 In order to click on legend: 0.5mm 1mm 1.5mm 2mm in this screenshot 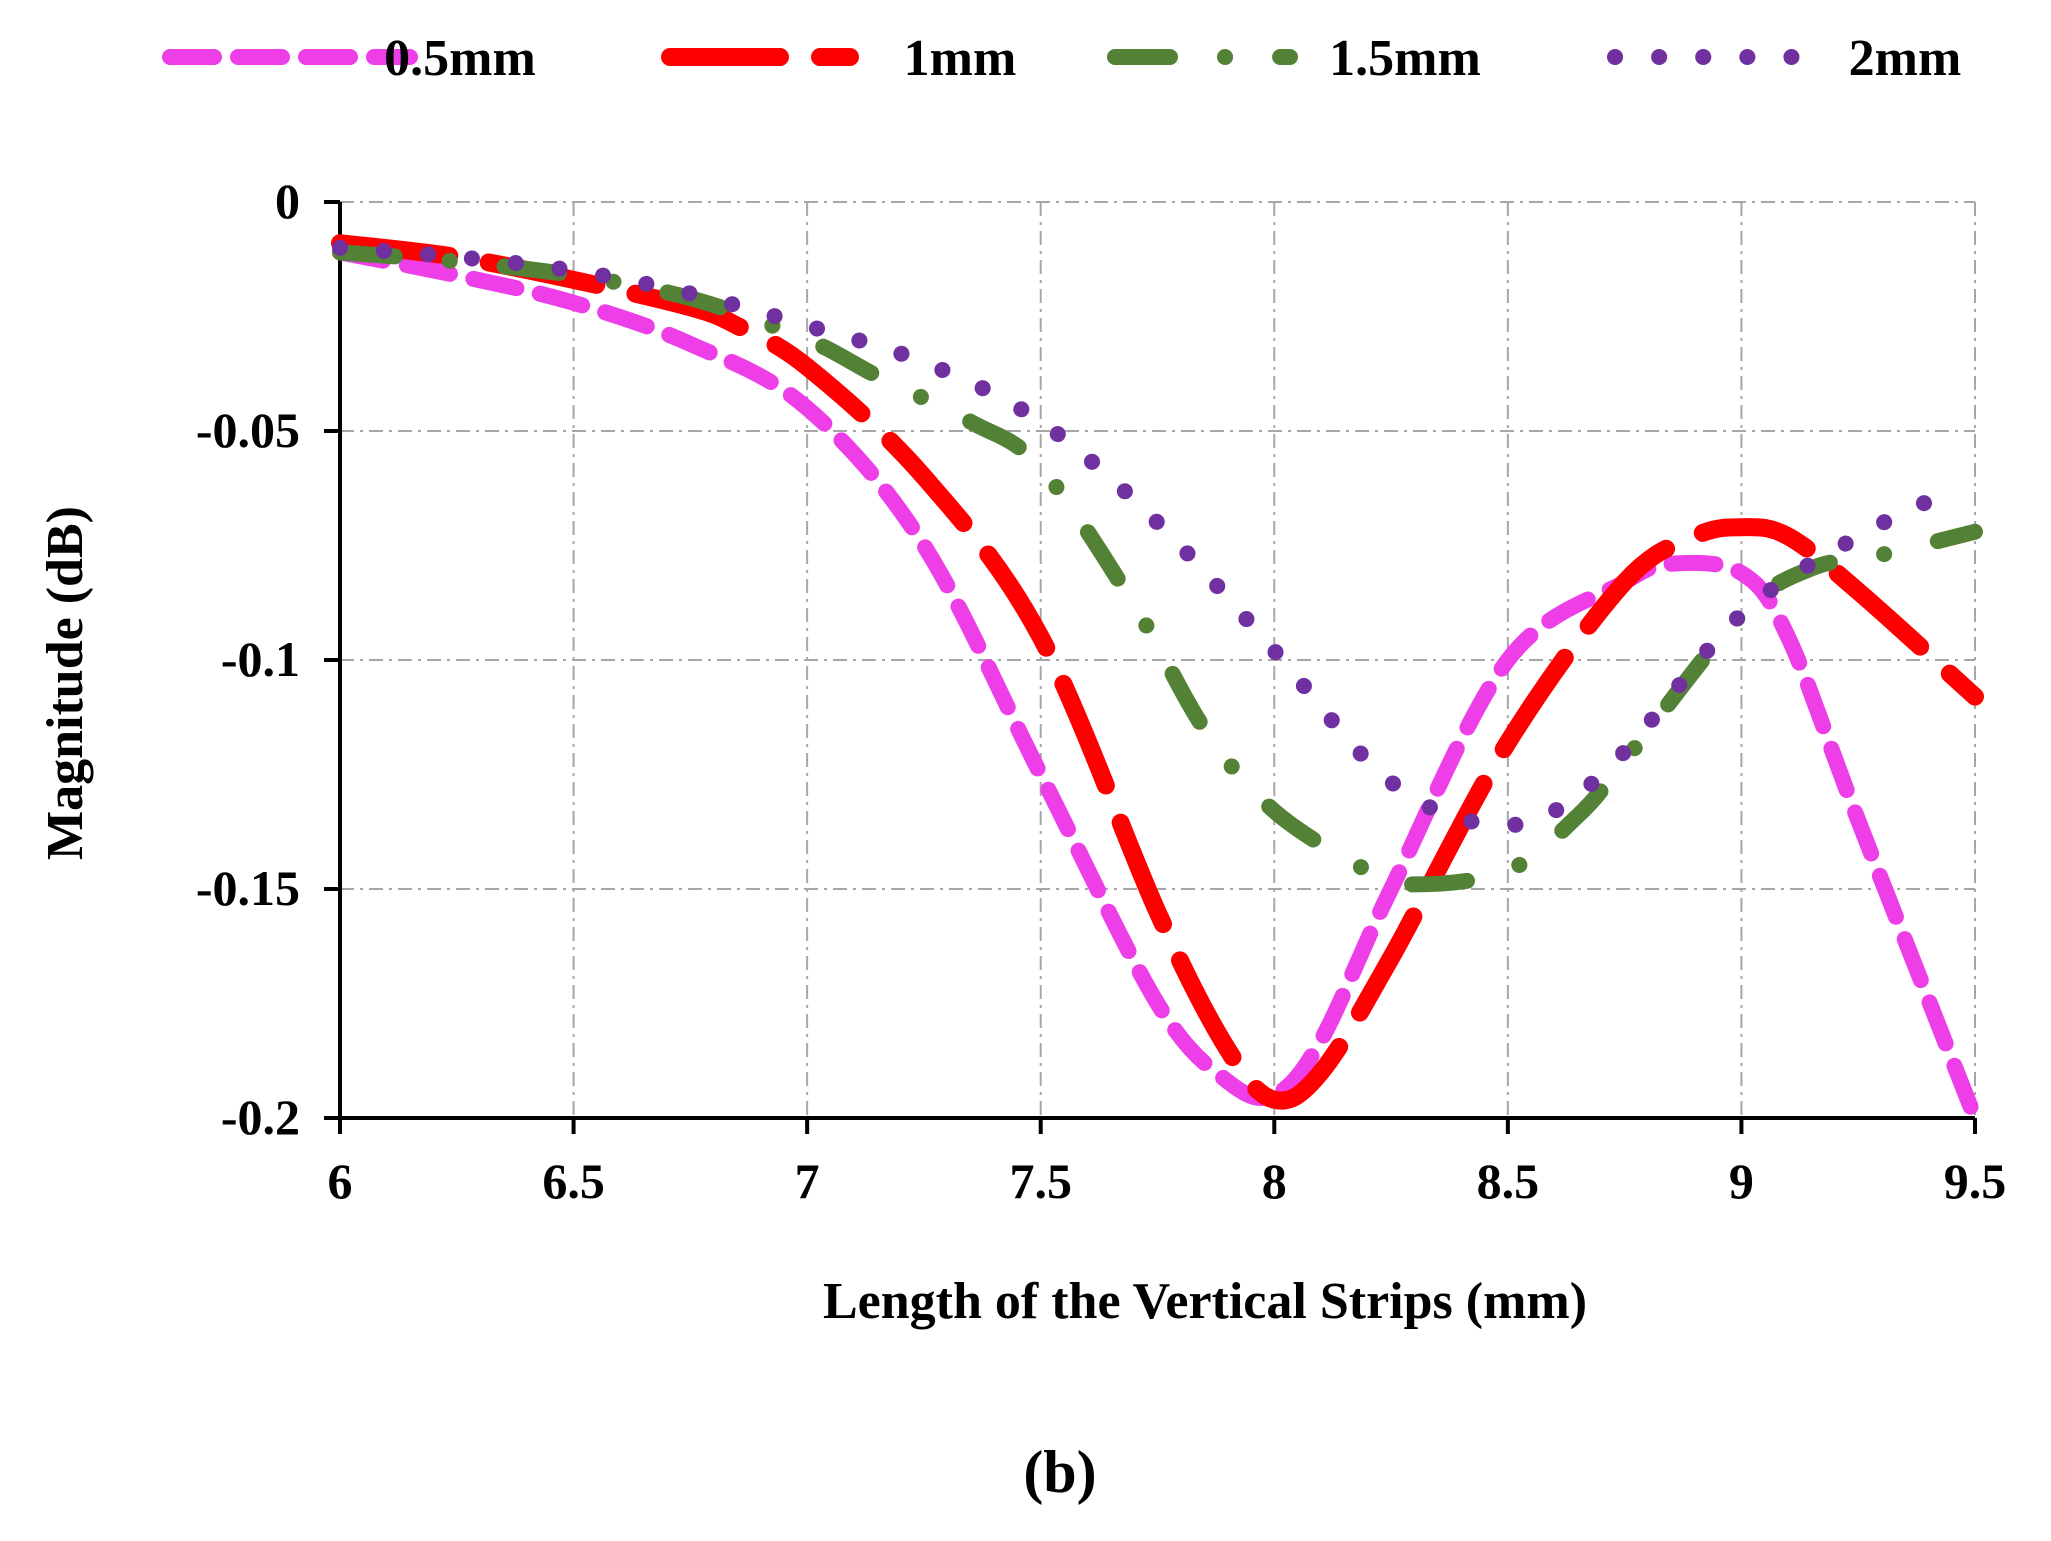, I will do `click(1062, 58)`.